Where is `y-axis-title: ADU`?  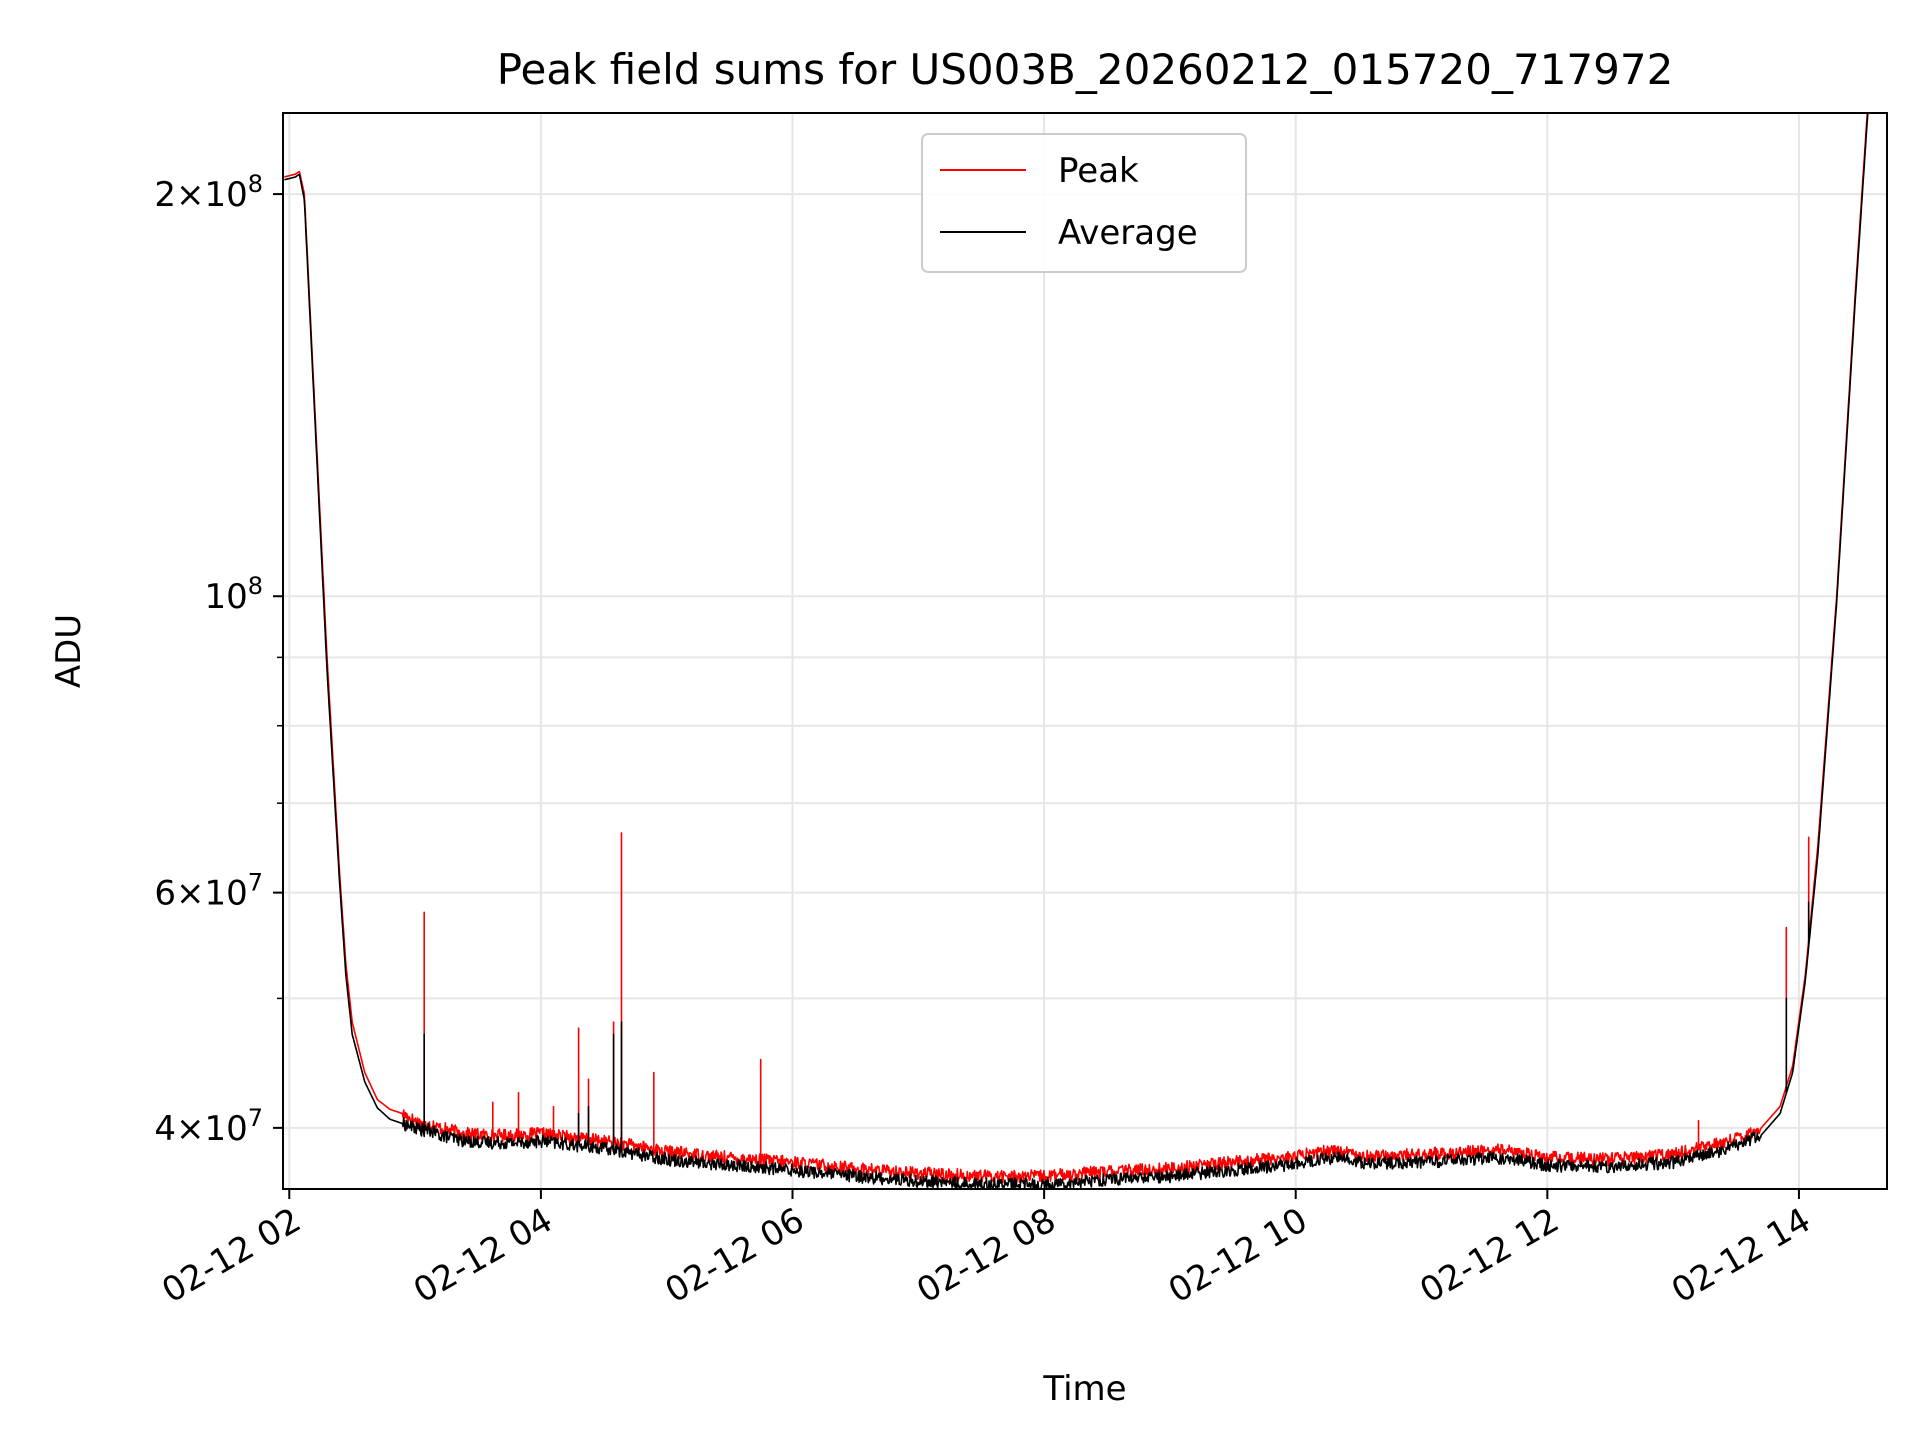
y-axis-title: ADU is located at coordinates (69, 651).